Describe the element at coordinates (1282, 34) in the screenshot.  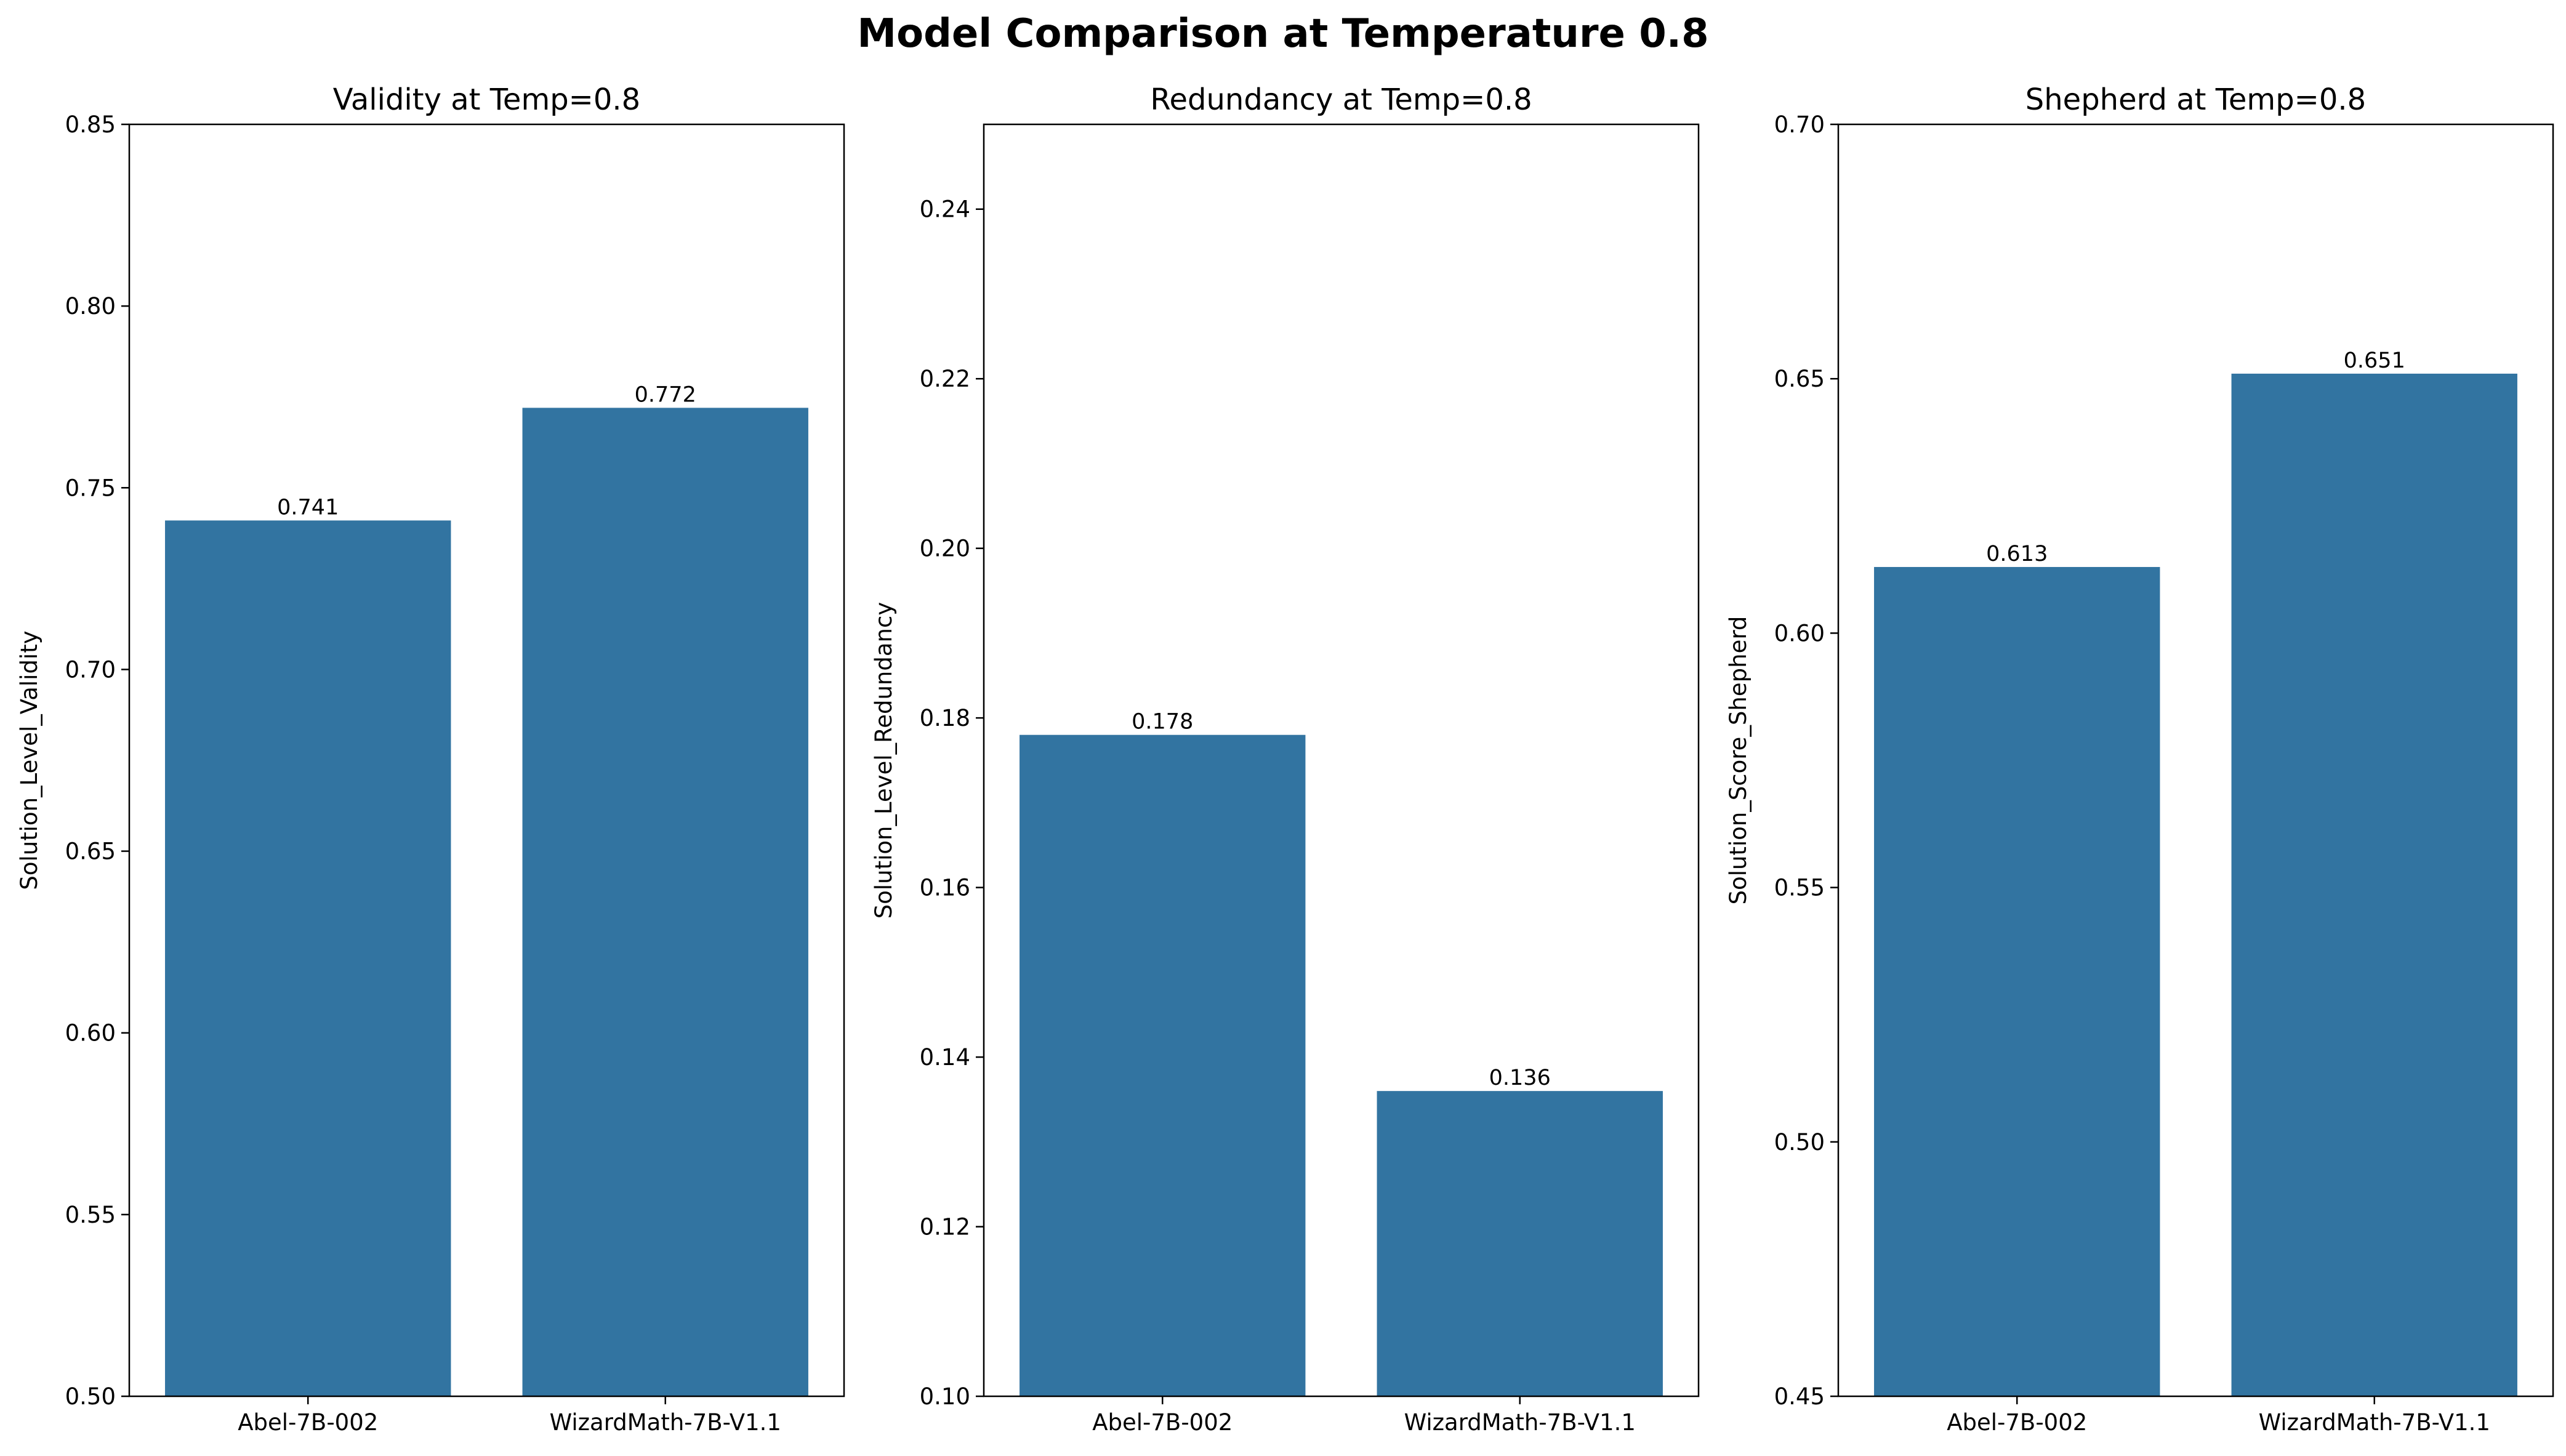
I see `figure-title: Model Comparison at Temperature 0.8` at that location.